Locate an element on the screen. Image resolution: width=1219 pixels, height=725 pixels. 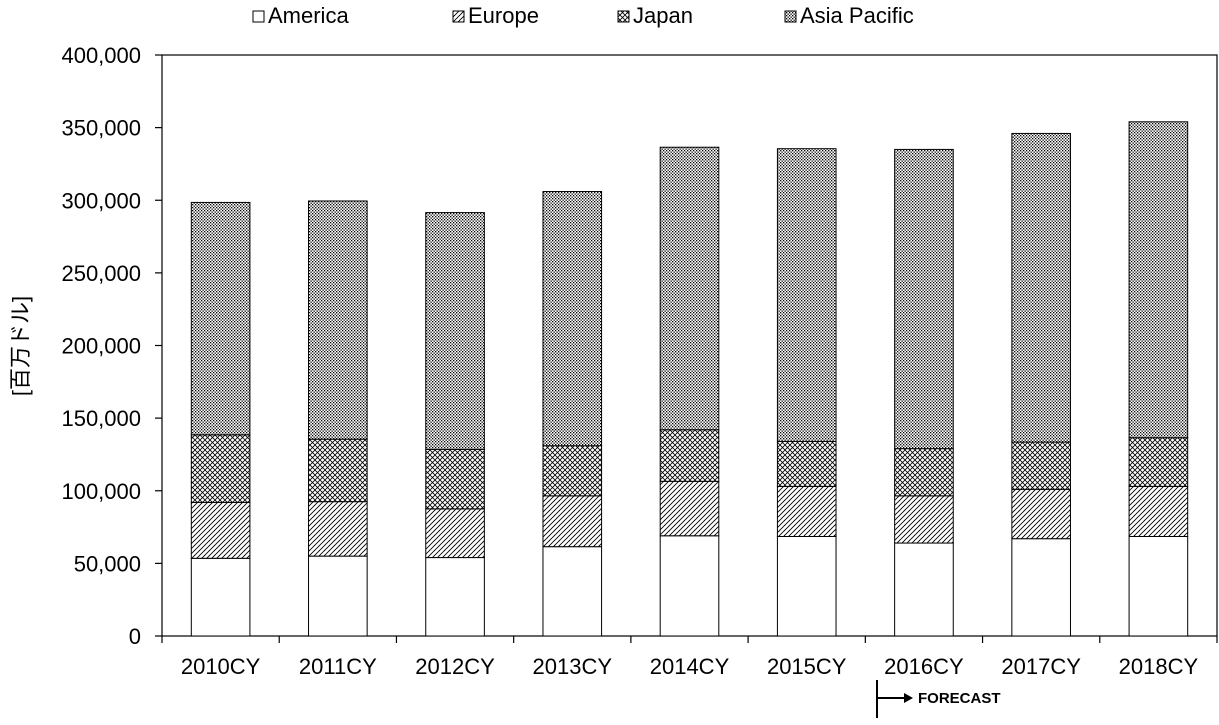
forecast-annotation: FORECAST is located at coordinates (938, 699).